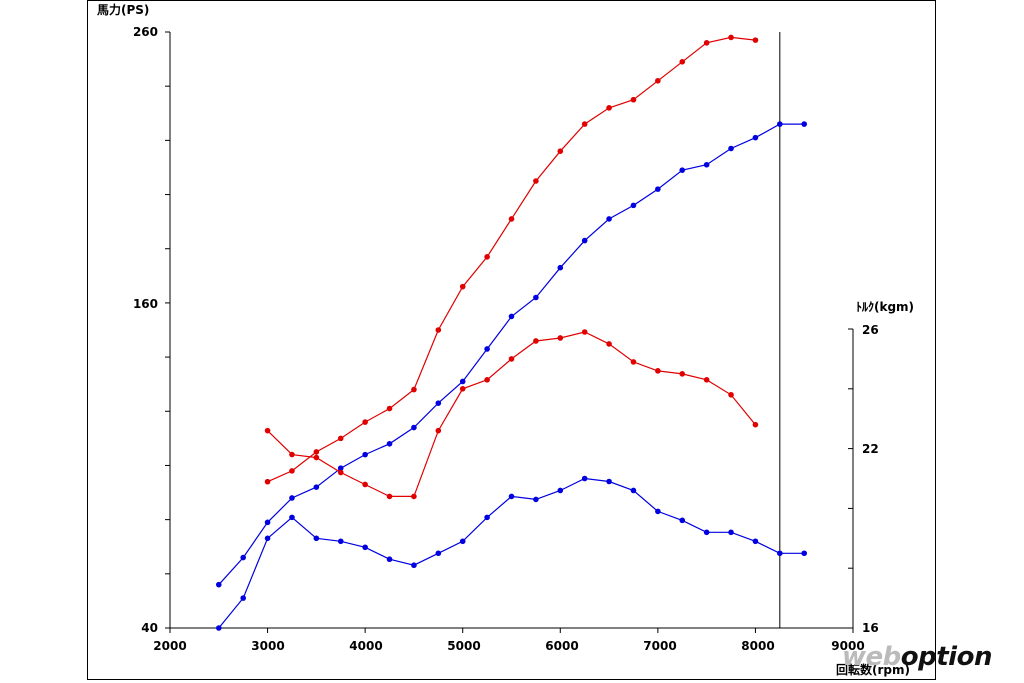 Image resolution: width=1024 pixels, height=683 pixels. I want to click on x-axis-label: 回転数(rpm), so click(873, 669).